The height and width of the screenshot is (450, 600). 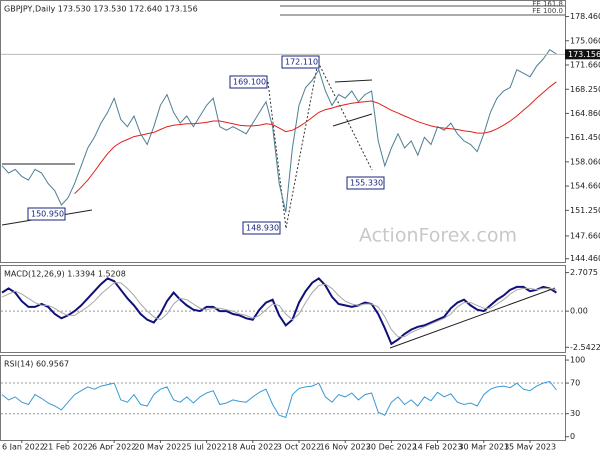 I want to click on last-price-label: 173.156, so click(x=584, y=54).